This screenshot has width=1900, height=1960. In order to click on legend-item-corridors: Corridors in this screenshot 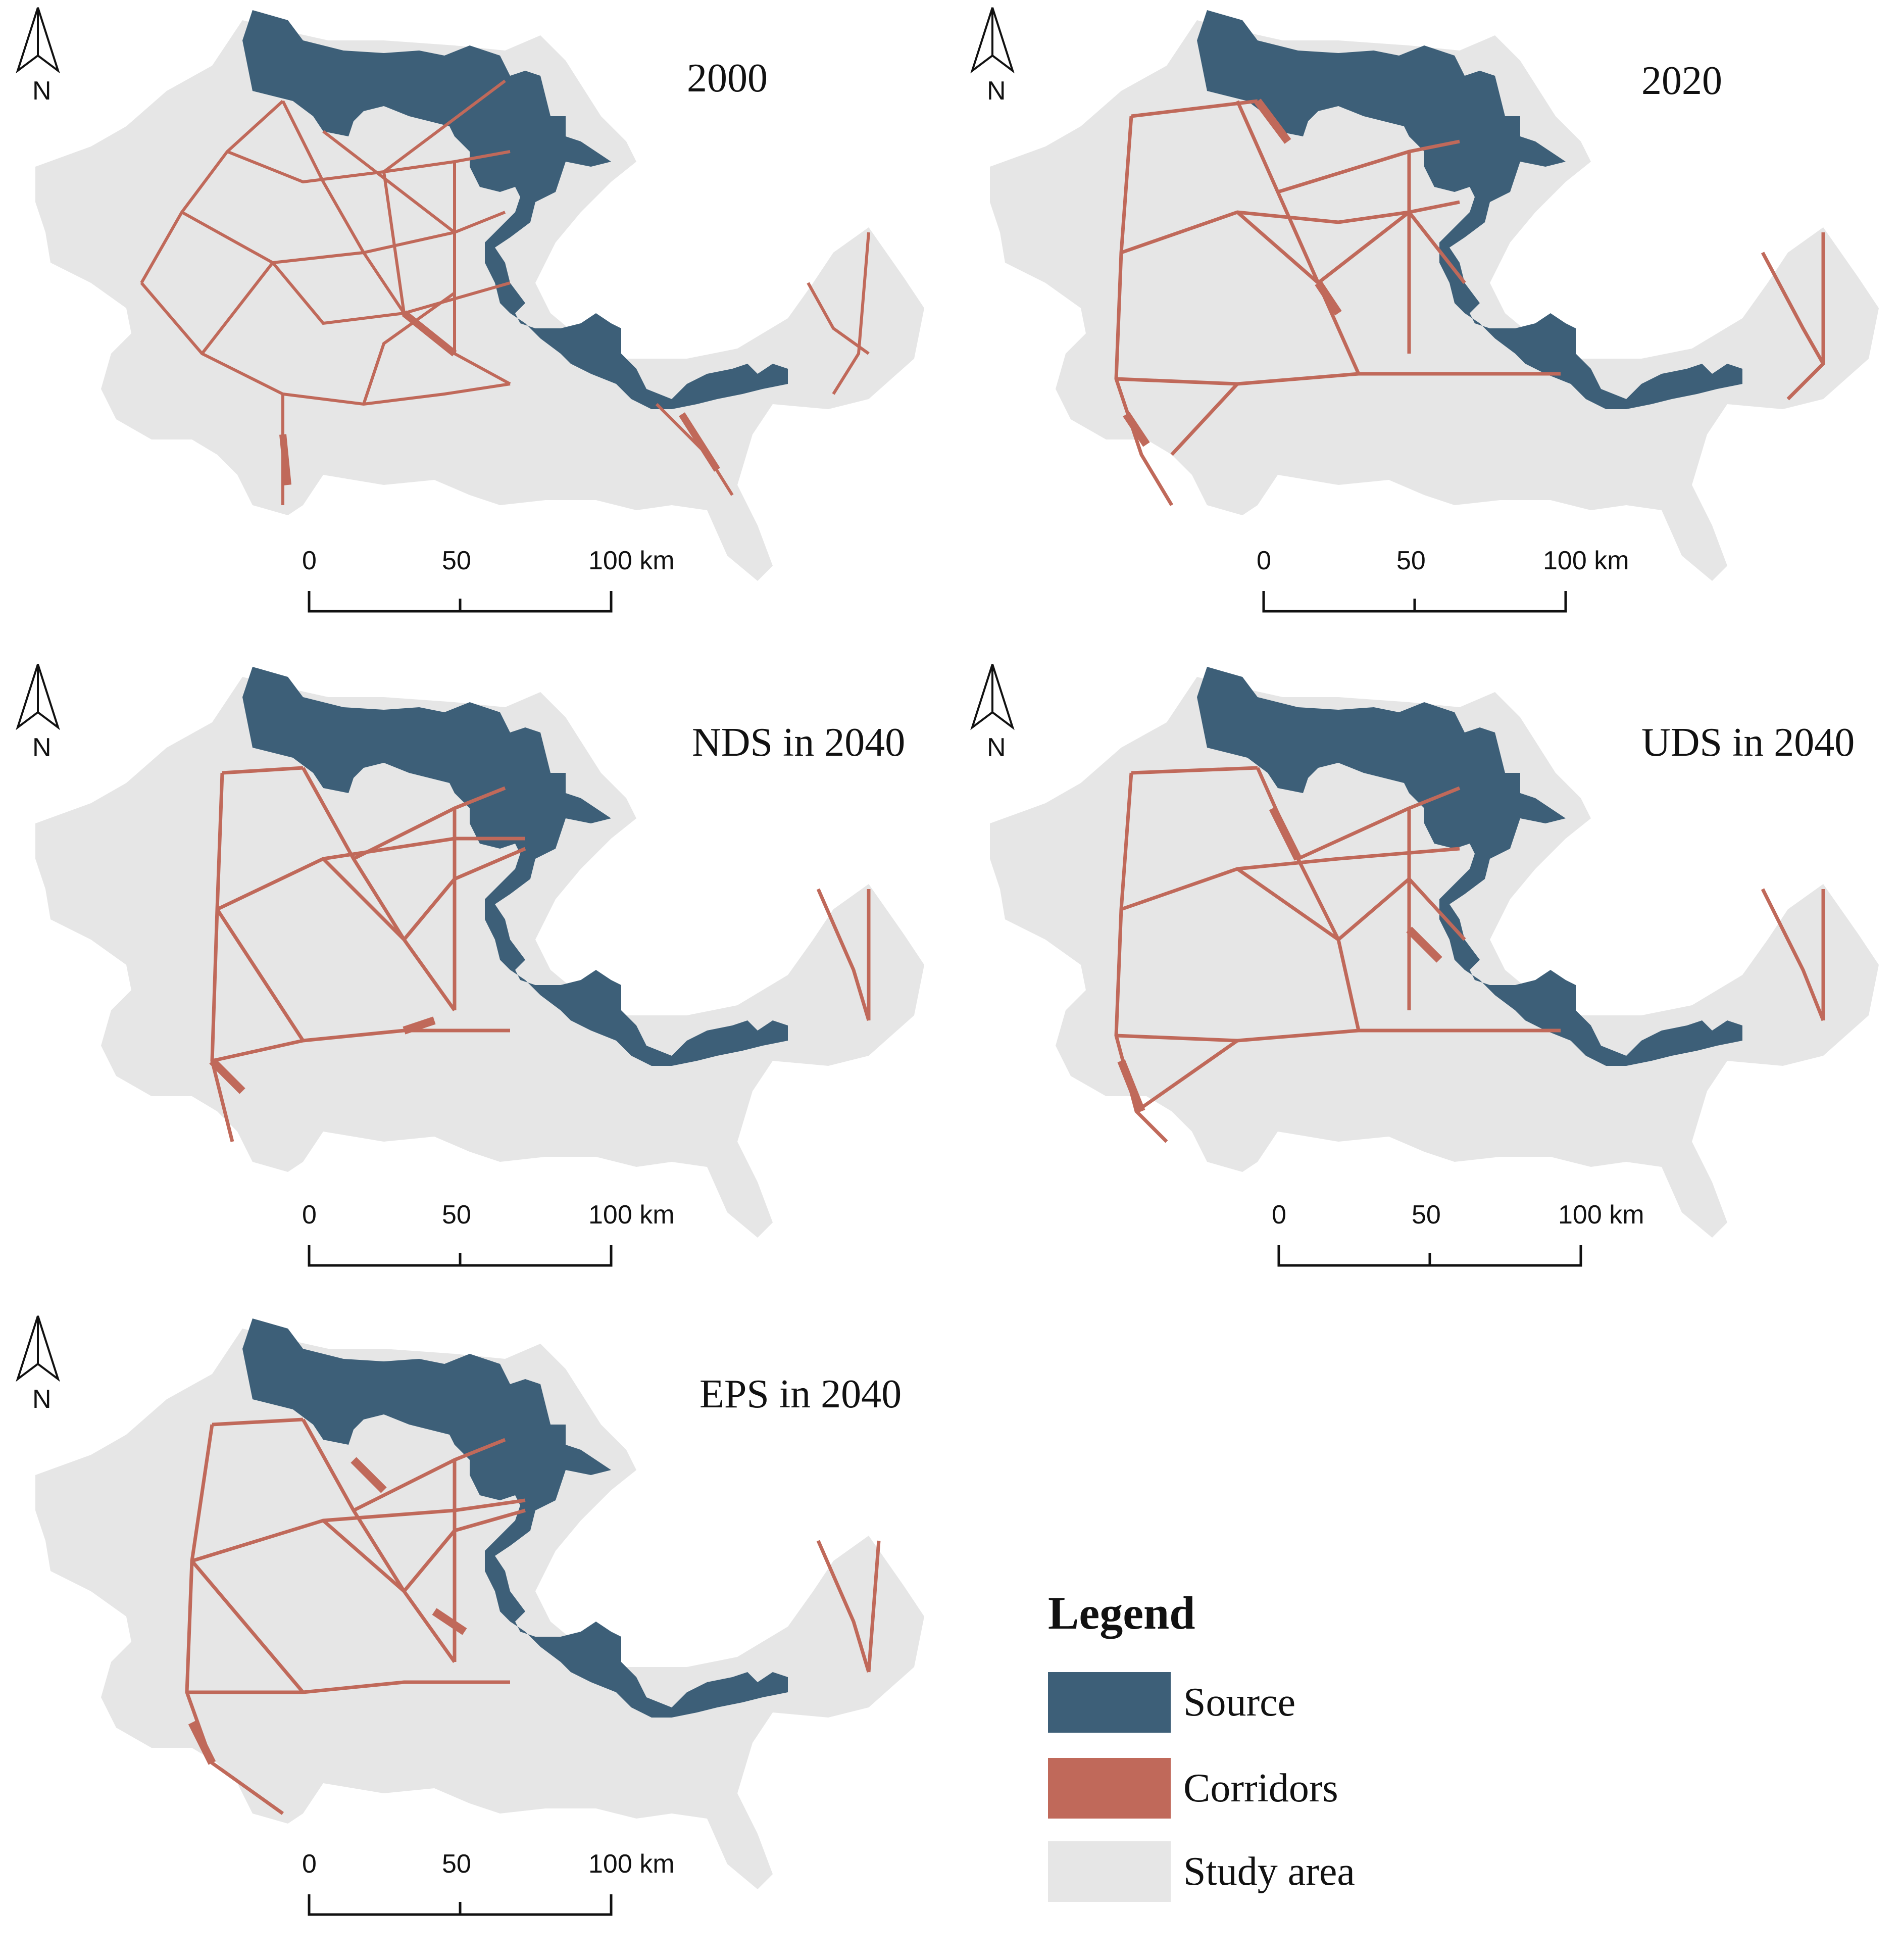, I will do `click(1225, 1789)`.